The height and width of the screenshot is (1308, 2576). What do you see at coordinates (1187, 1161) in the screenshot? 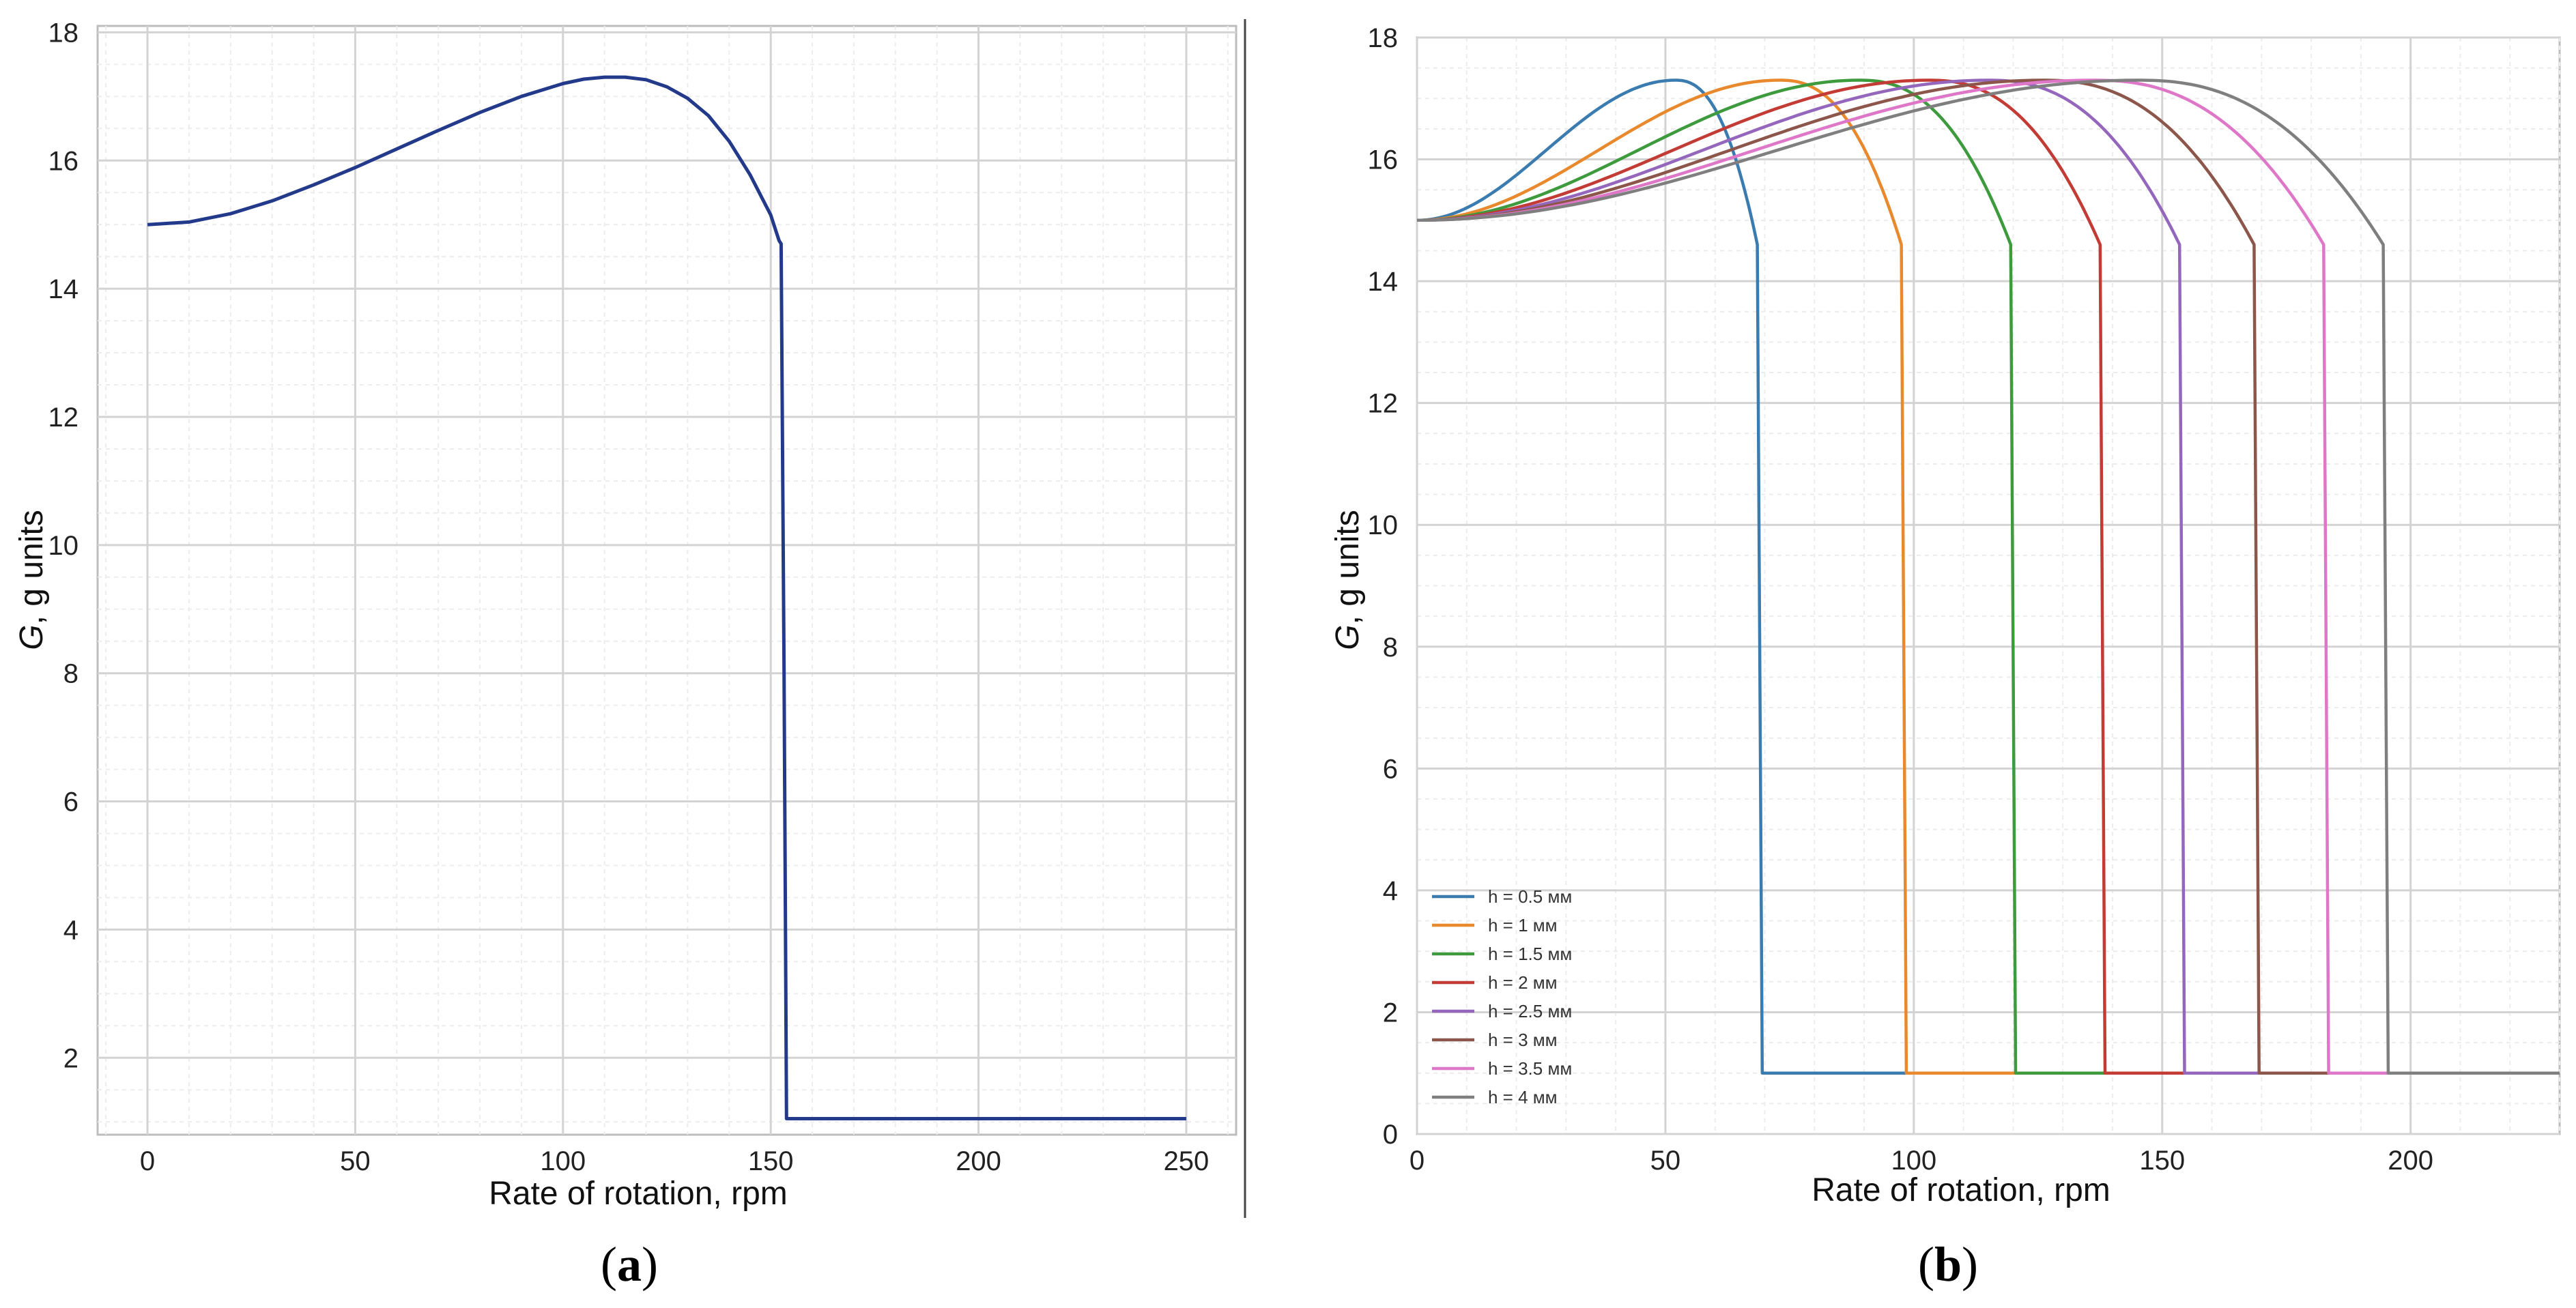
I see `panel-a-x-tick-label: 250` at bounding box center [1187, 1161].